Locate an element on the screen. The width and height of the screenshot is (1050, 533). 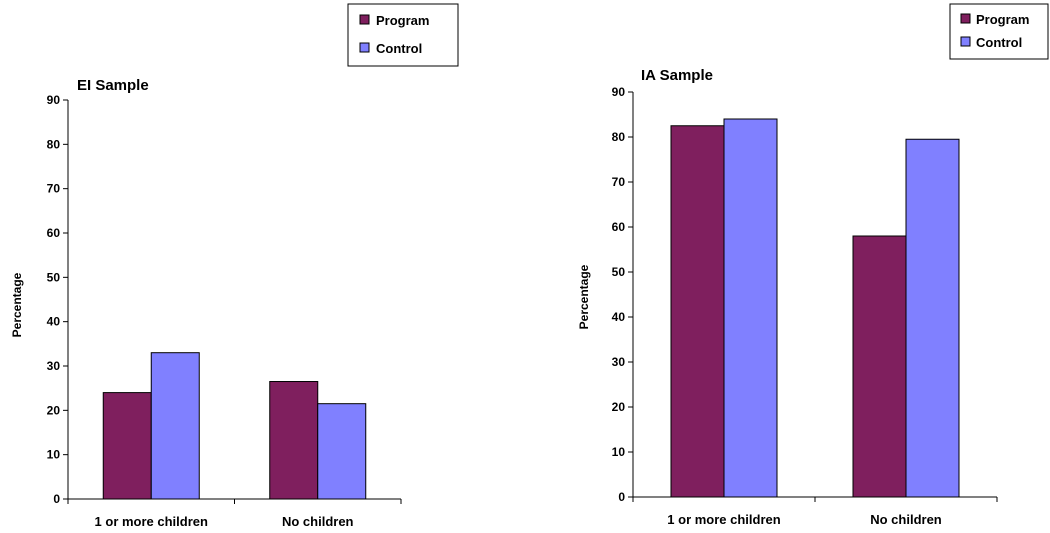
x-tick-label-ia-1: 1 or more children is located at coordinates (723, 519).